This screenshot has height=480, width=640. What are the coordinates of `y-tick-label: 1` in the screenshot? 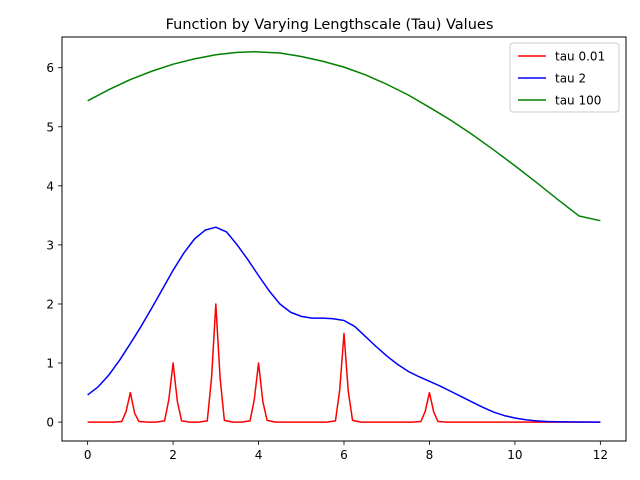 It's located at (50, 364).